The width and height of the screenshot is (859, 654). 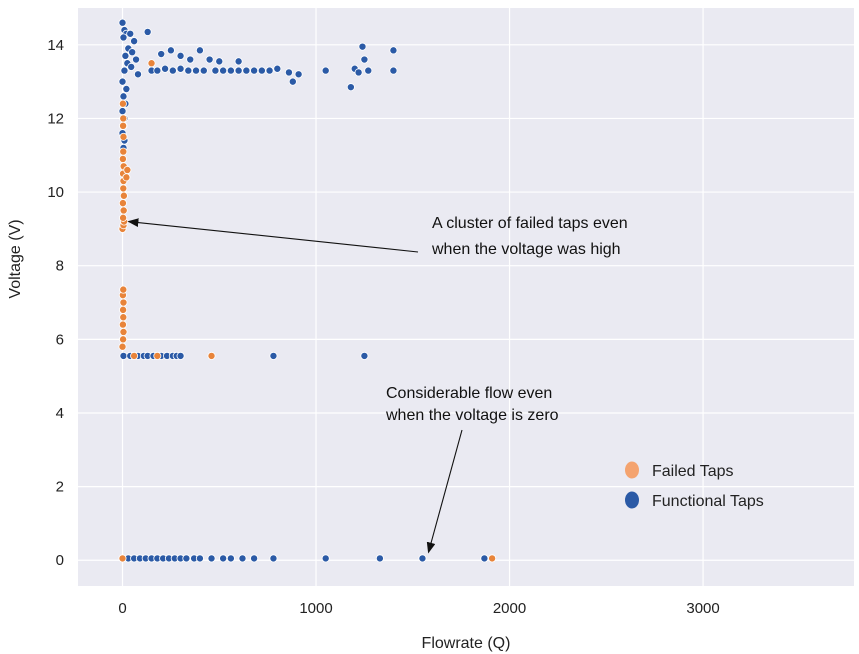 What do you see at coordinates (60, 339) in the screenshot?
I see `y-tick-label: 6` at bounding box center [60, 339].